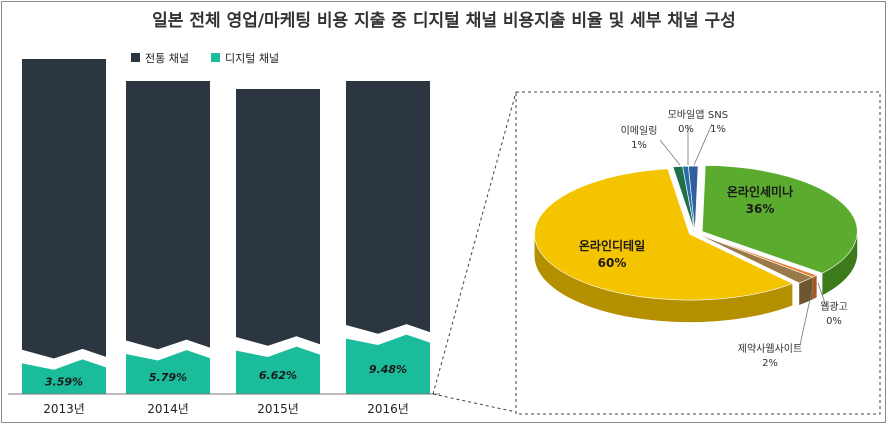 This screenshot has height=426, width=889. I want to click on bar-digital-2015년, so click(278, 370).